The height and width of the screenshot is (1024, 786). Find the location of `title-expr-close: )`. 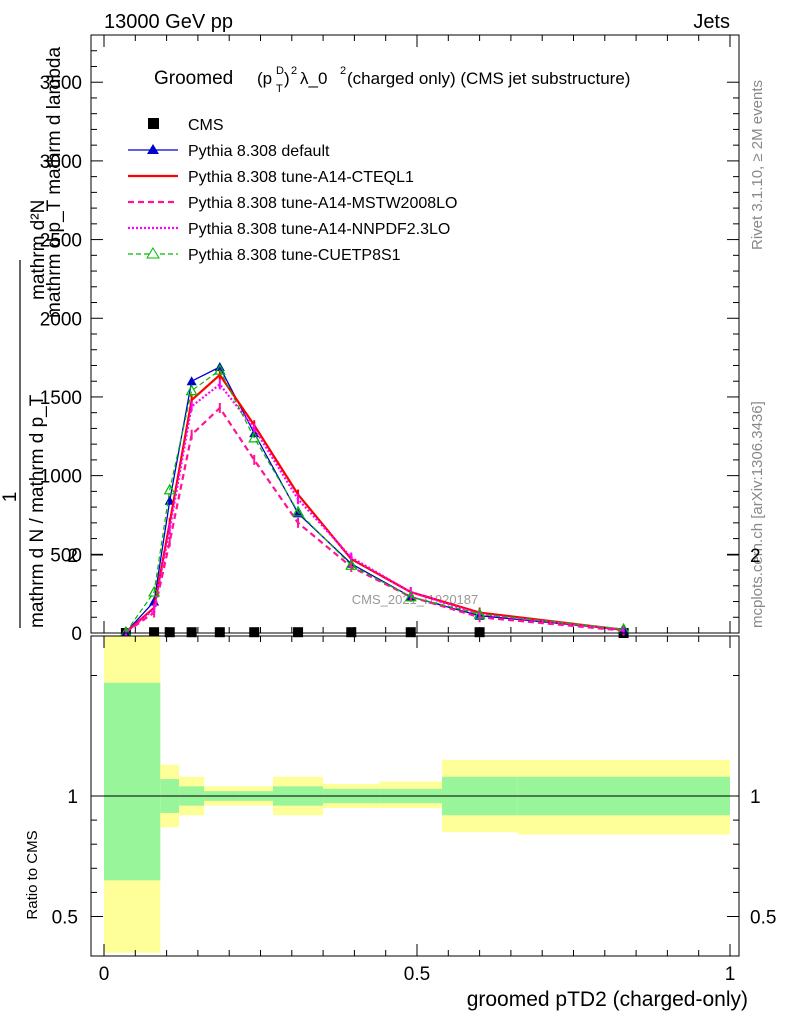

title-expr-close: ) is located at coordinates (287, 78).